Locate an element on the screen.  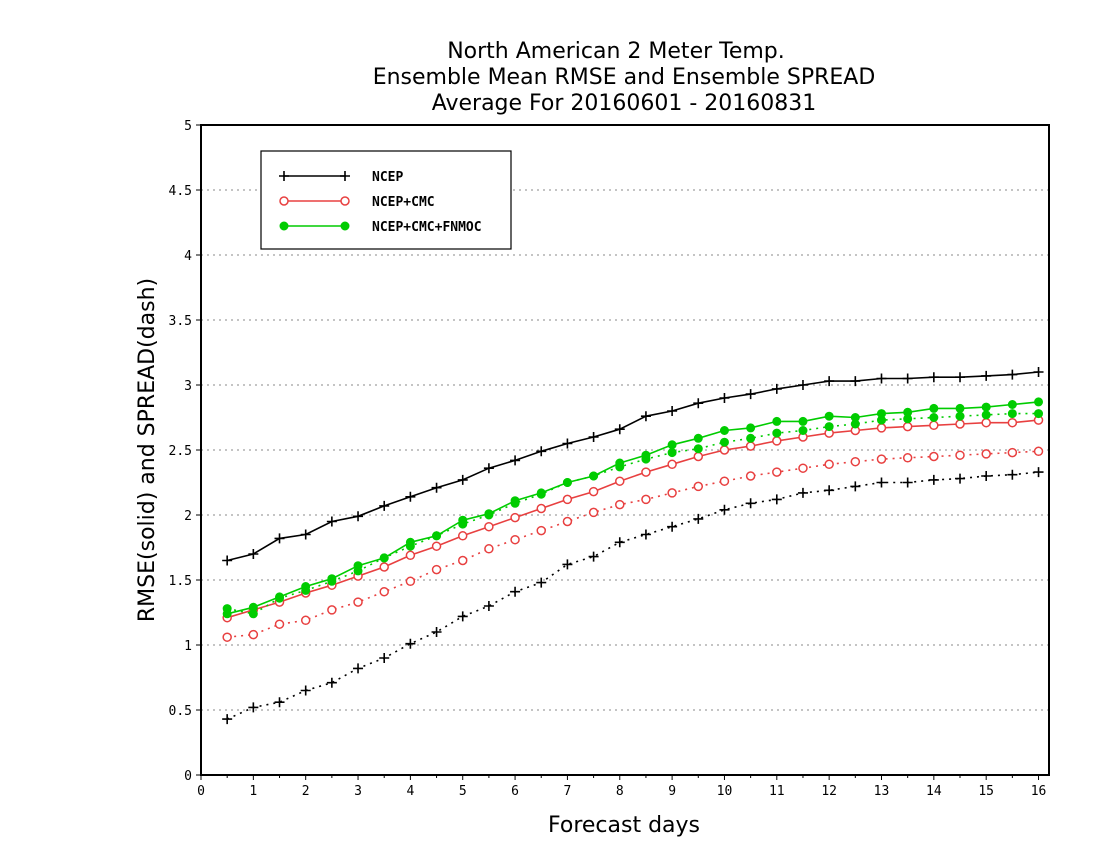
y-tick-label: 2.5 is located at coordinates (180, 451).